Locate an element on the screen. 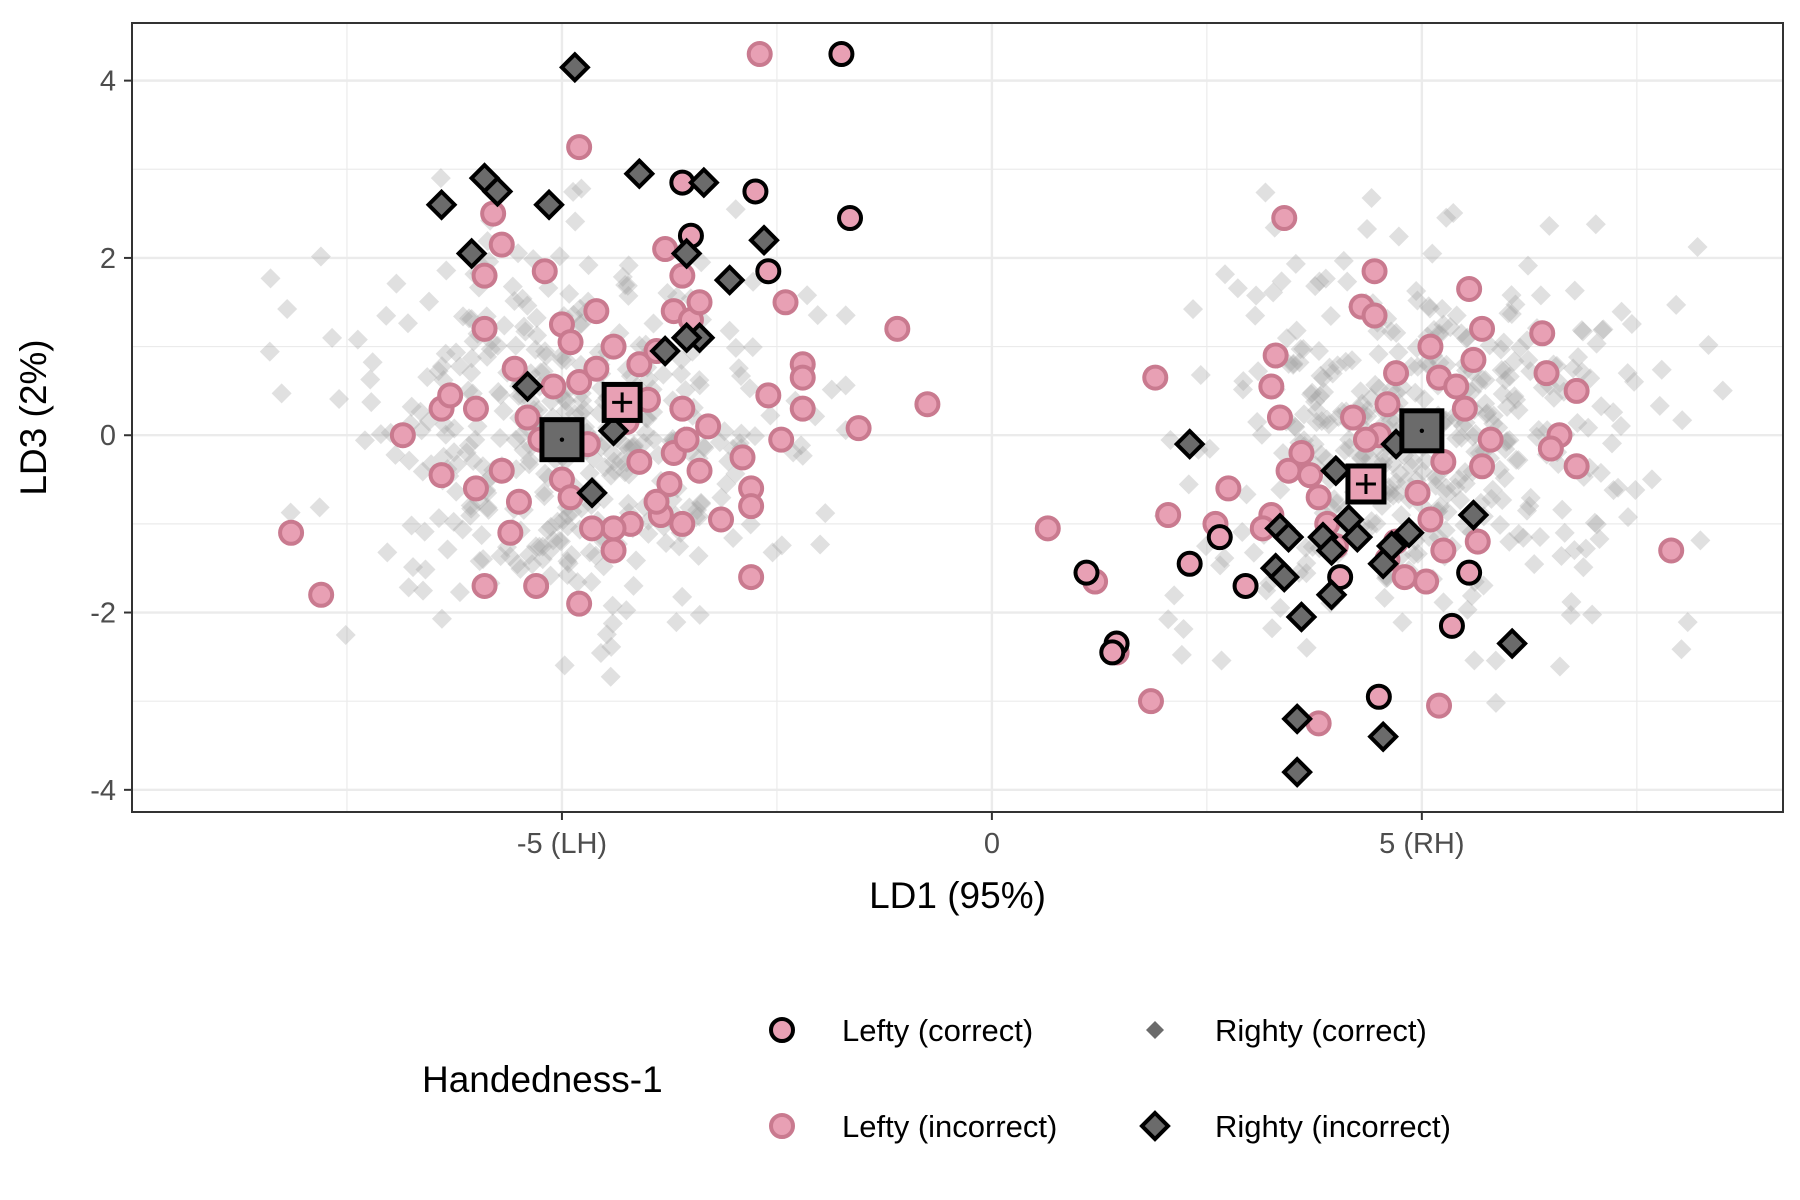 This screenshot has width=1800, height=1200. righty-incorrect-point is located at coordinates (471, 253).